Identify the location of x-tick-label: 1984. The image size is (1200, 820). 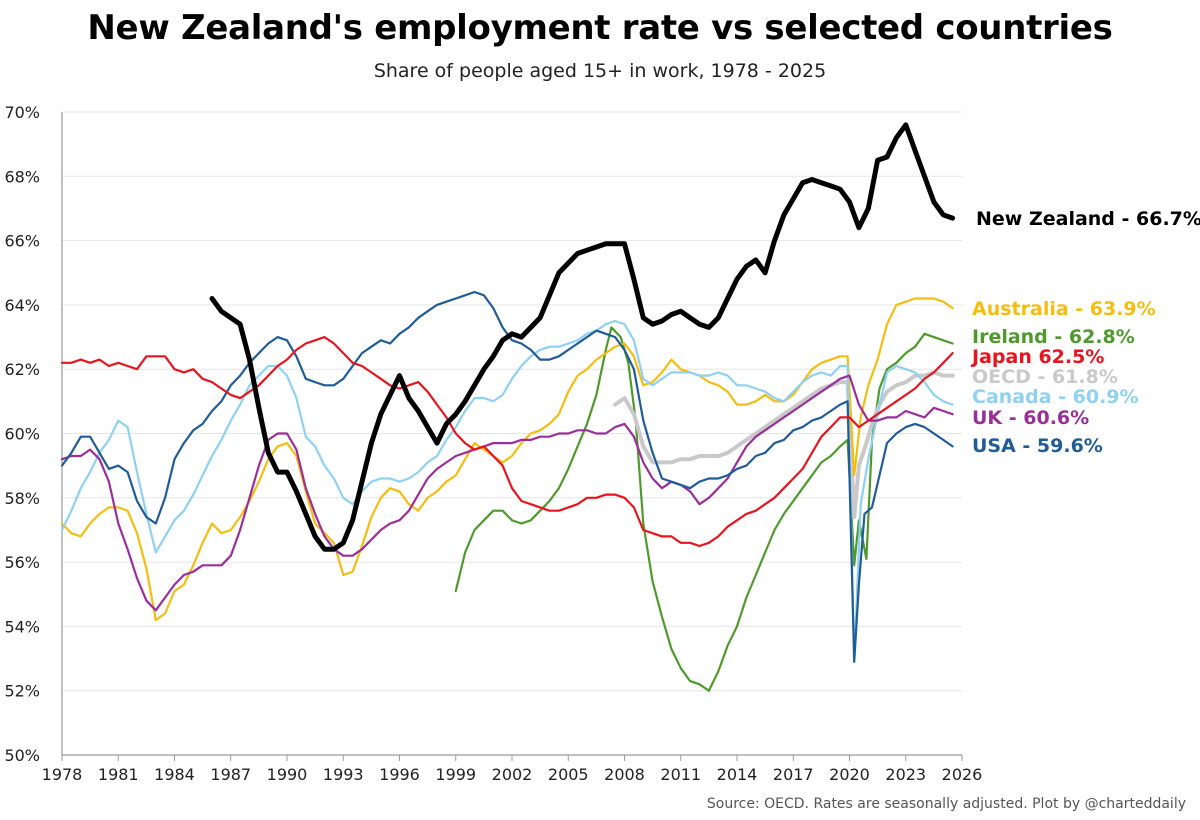
(174, 774).